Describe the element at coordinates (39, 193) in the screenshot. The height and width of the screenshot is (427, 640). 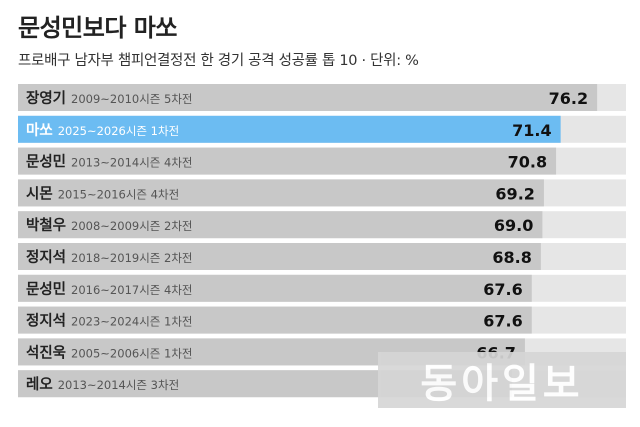
I see `player-name: 시몬` at that location.